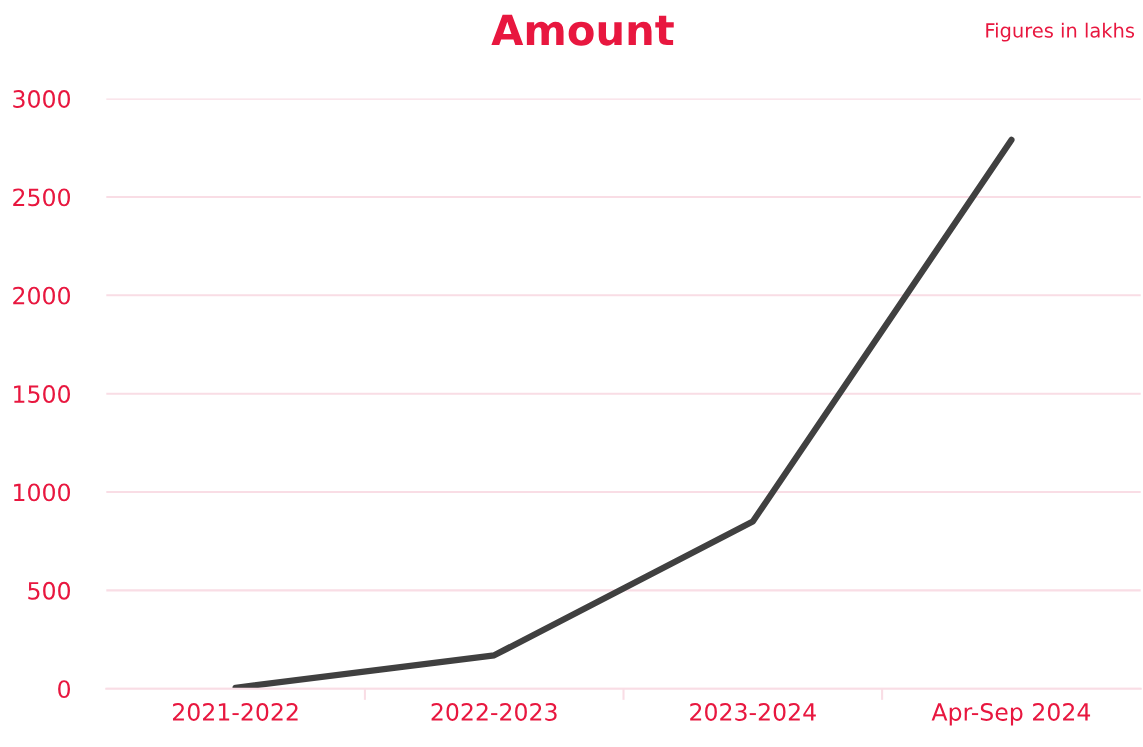  What do you see at coordinates (1011, 714) in the screenshot?
I see `x-tick-label: Apr-Sep 2024` at bounding box center [1011, 714].